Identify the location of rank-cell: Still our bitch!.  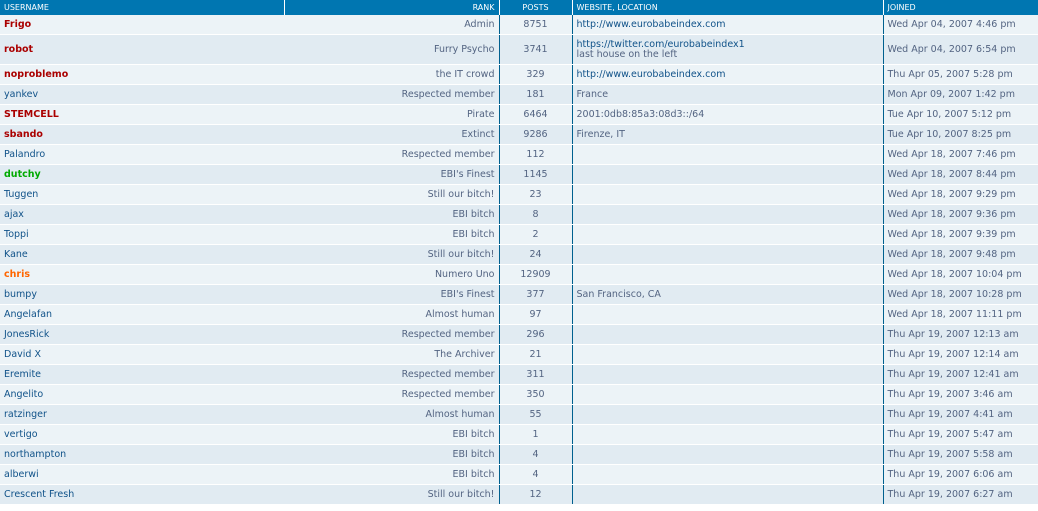
(392, 194).